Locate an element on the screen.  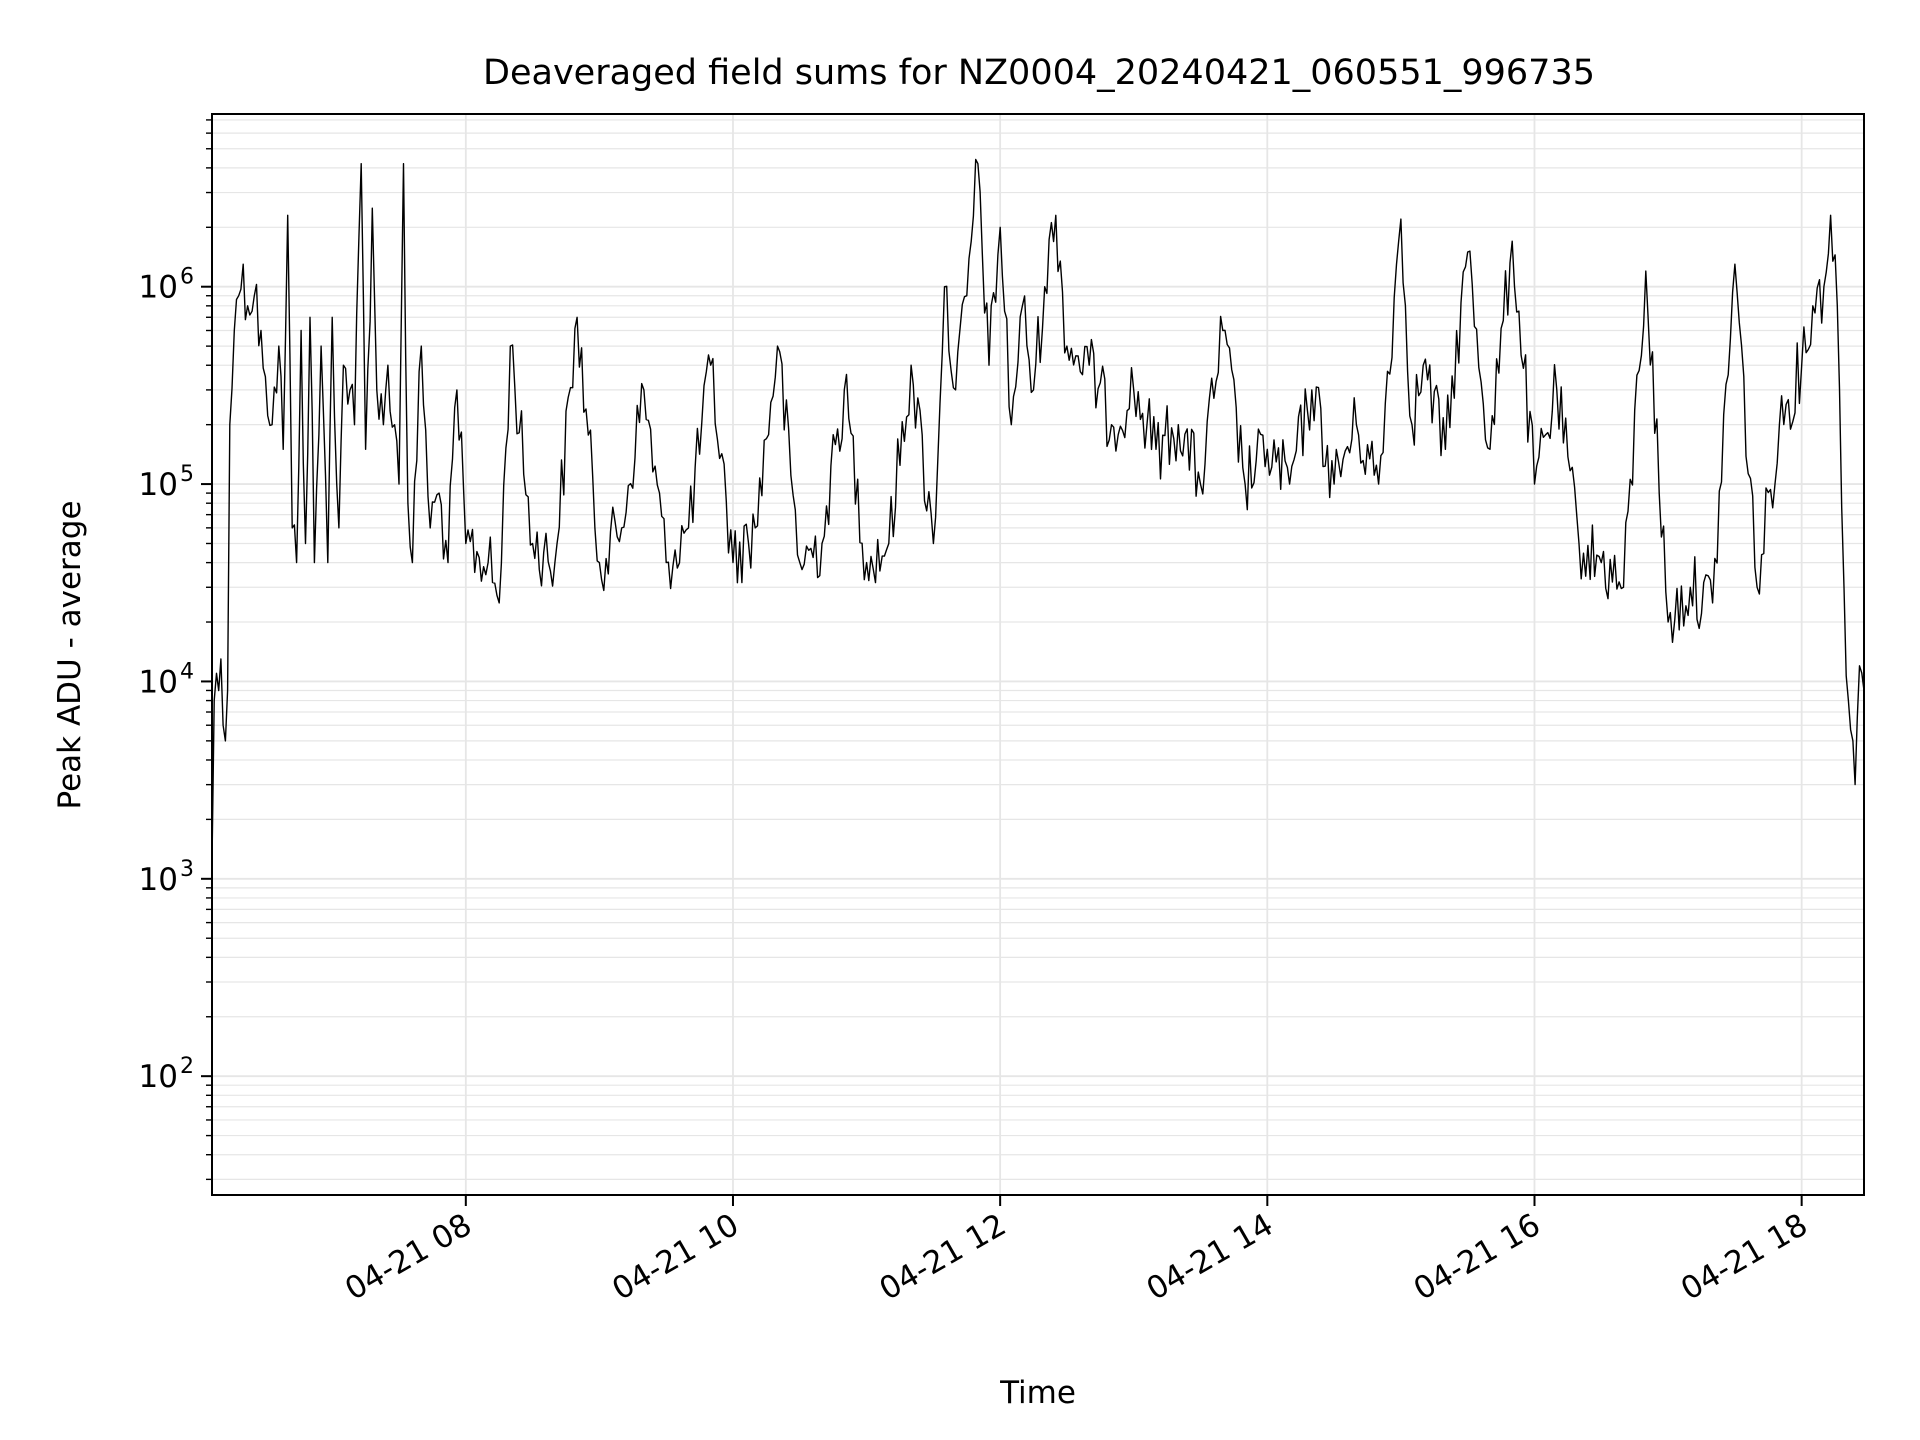
y-tick-exponent: 6 is located at coordinates (187, 277).